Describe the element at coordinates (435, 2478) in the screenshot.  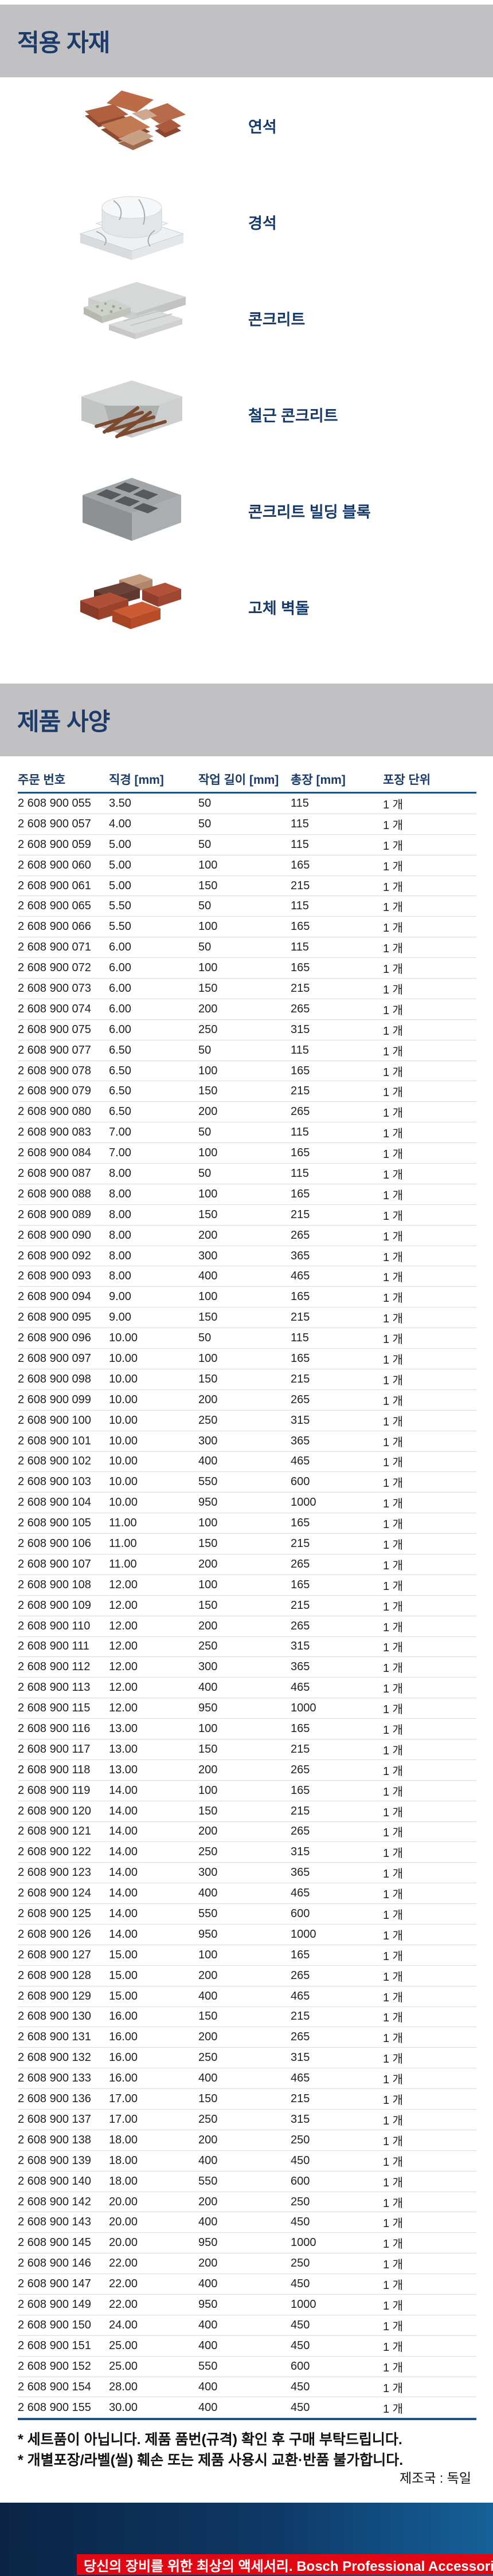
I see `origin-label: 제조국 : 독일` at that location.